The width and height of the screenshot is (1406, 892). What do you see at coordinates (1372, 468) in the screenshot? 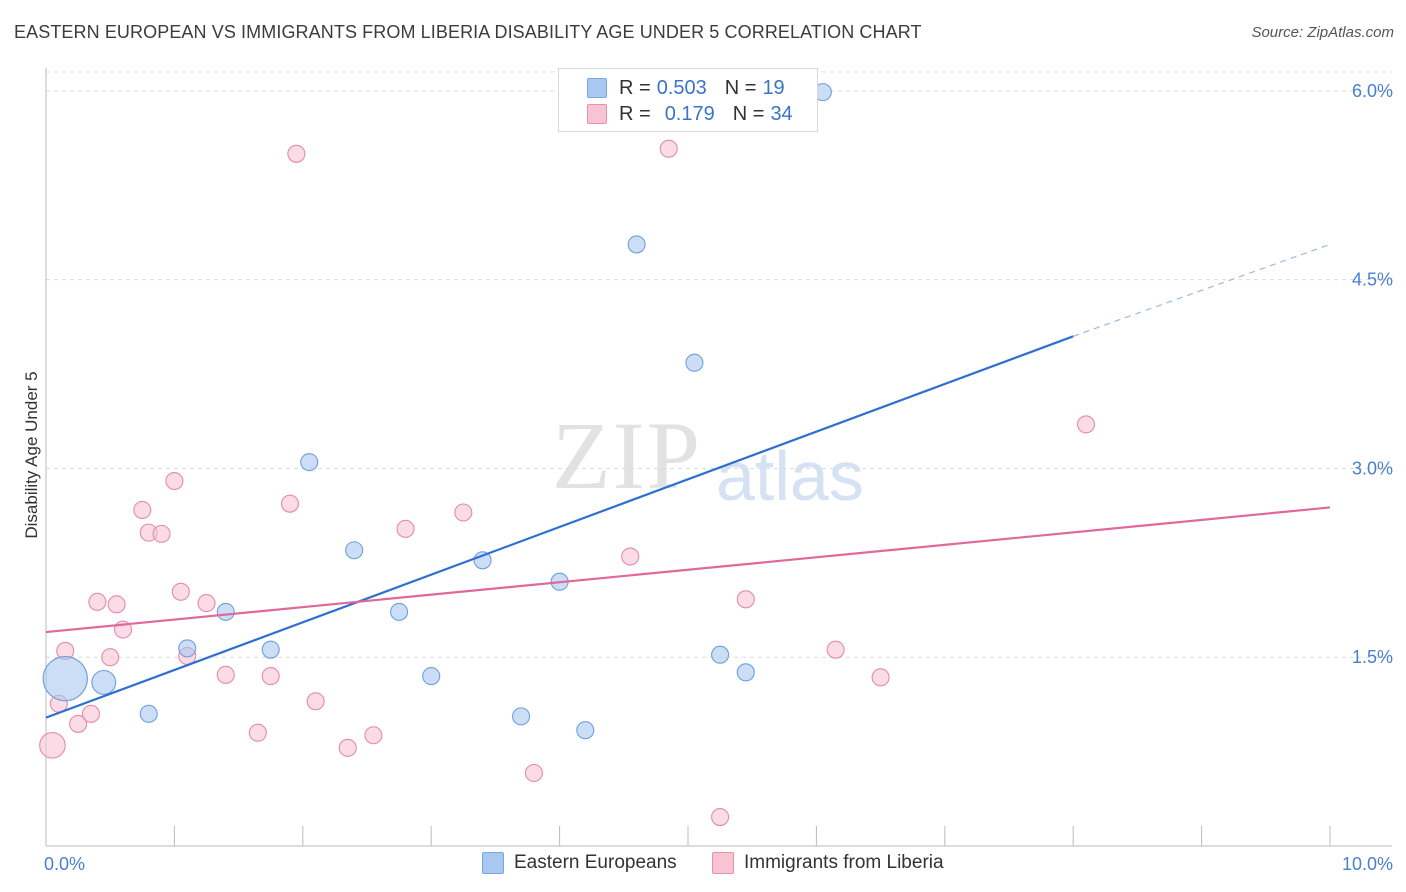
I see `y-tick-label: 3.0%` at bounding box center [1372, 468].